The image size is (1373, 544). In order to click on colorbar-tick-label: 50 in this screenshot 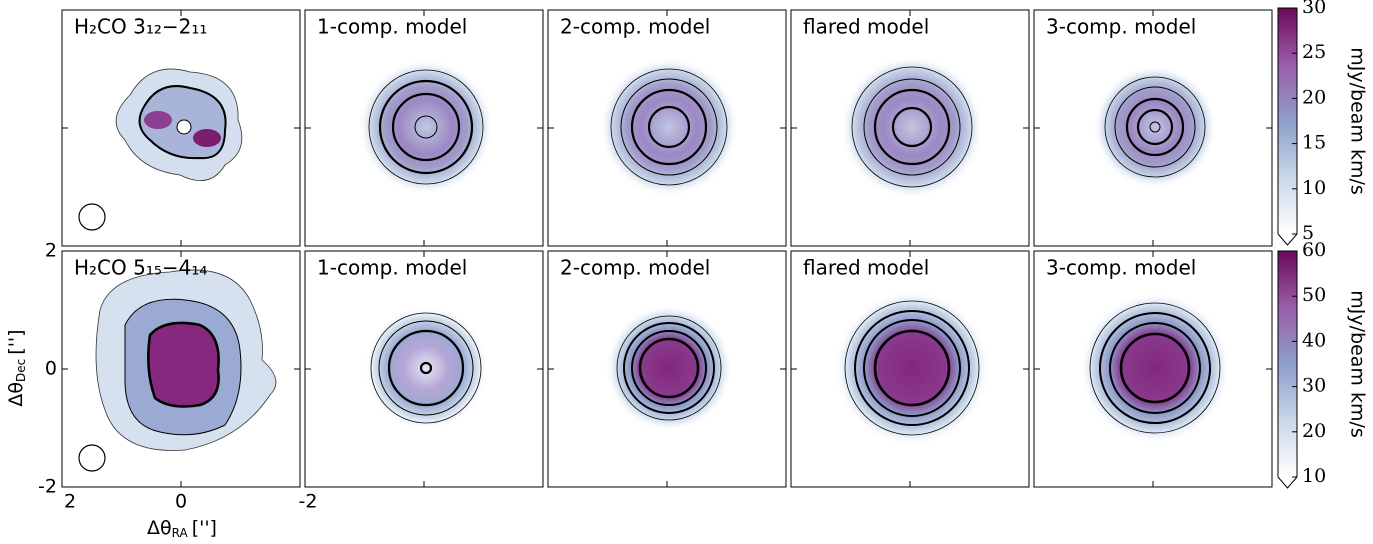, I will do `click(1314, 295)`.